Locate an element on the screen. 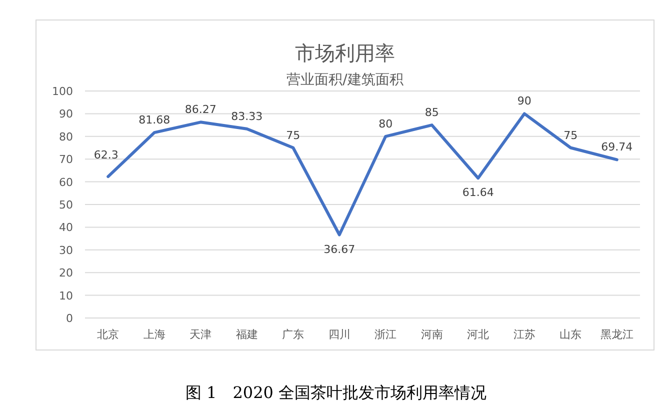 The height and width of the screenshot is (413, 672). x-tick-label: 山东 is located at coordinates (571, 334).